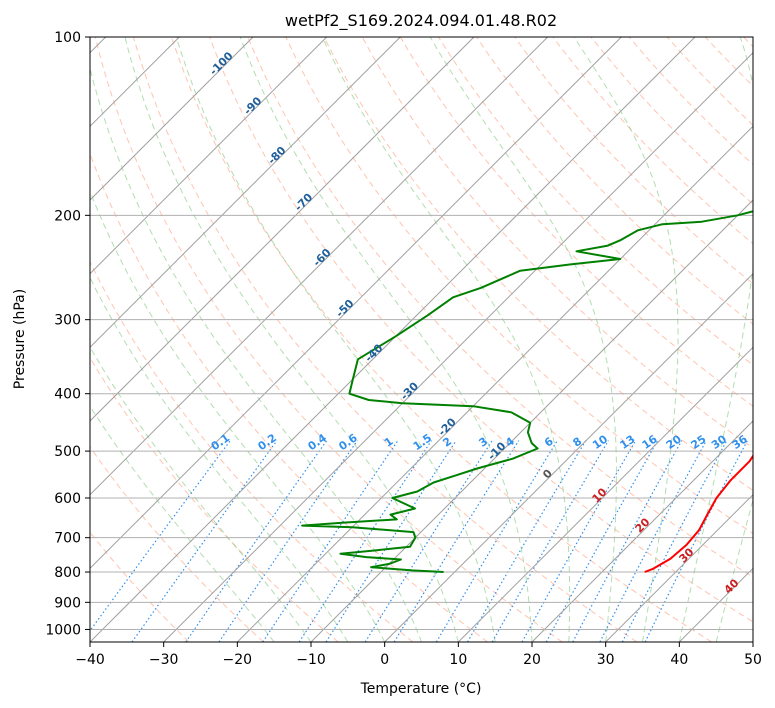  I want to click on x-tick-label: 40, so click(679, 660).